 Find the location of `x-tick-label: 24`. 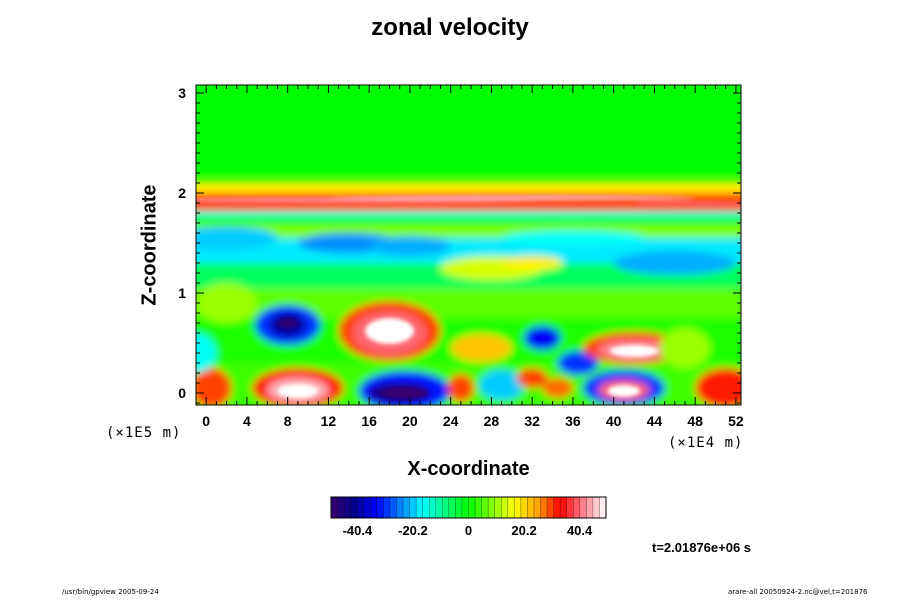

x-tick-label: 24 is located at coordinates (451, 421).